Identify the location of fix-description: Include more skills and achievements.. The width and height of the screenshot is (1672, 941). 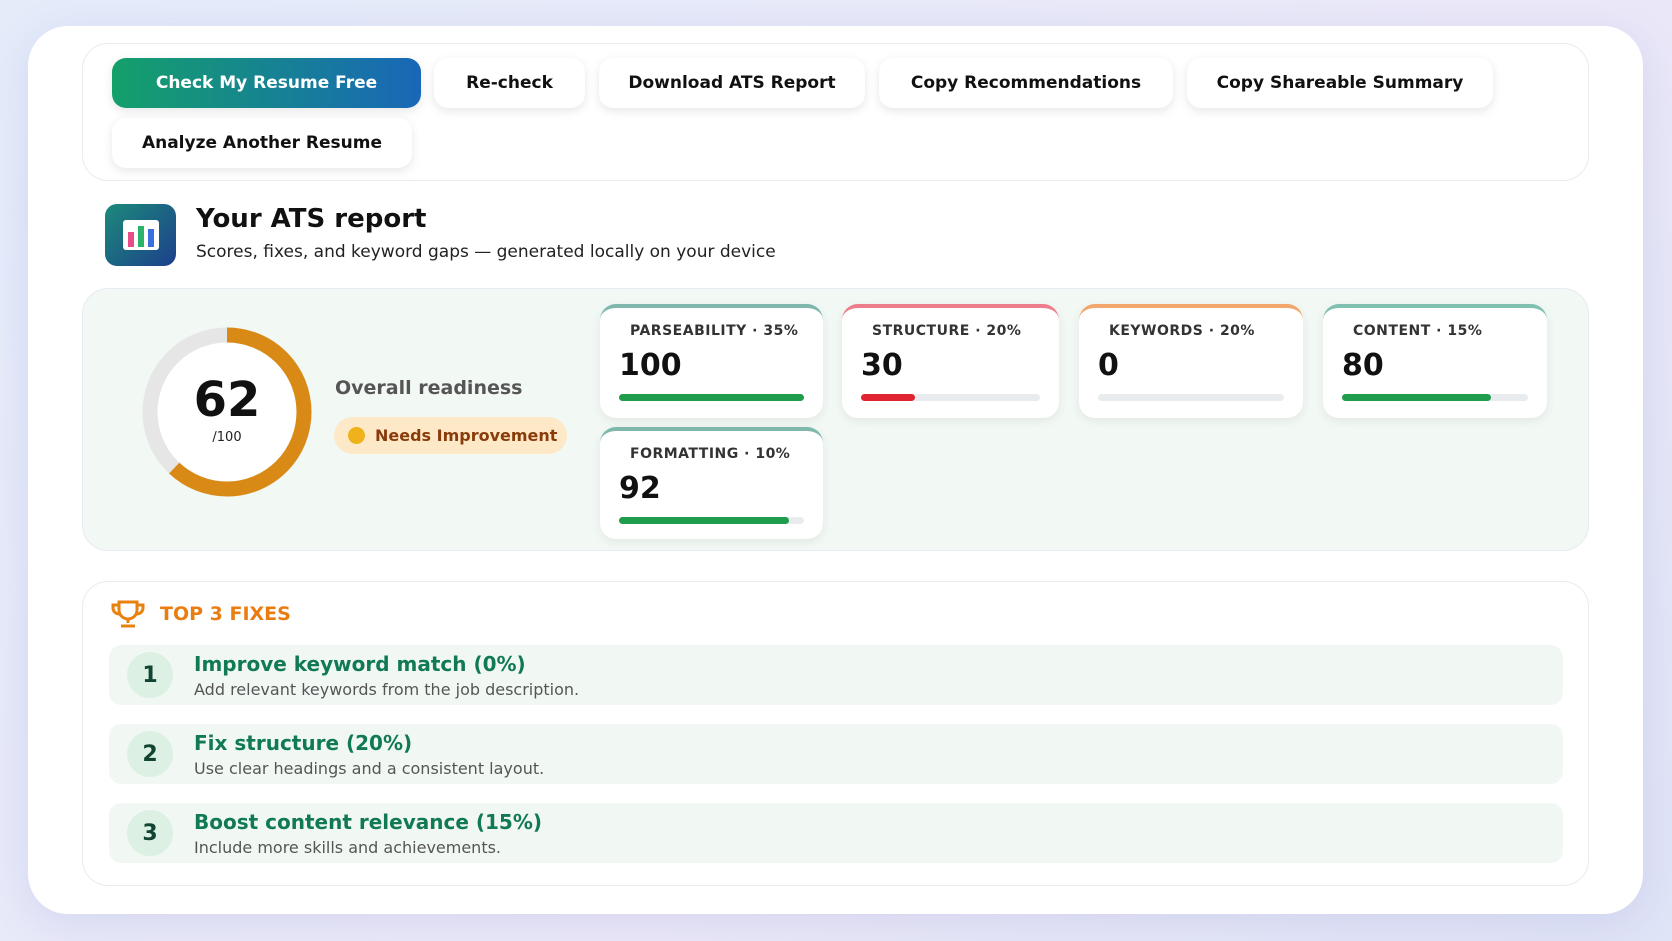
(348, 847).